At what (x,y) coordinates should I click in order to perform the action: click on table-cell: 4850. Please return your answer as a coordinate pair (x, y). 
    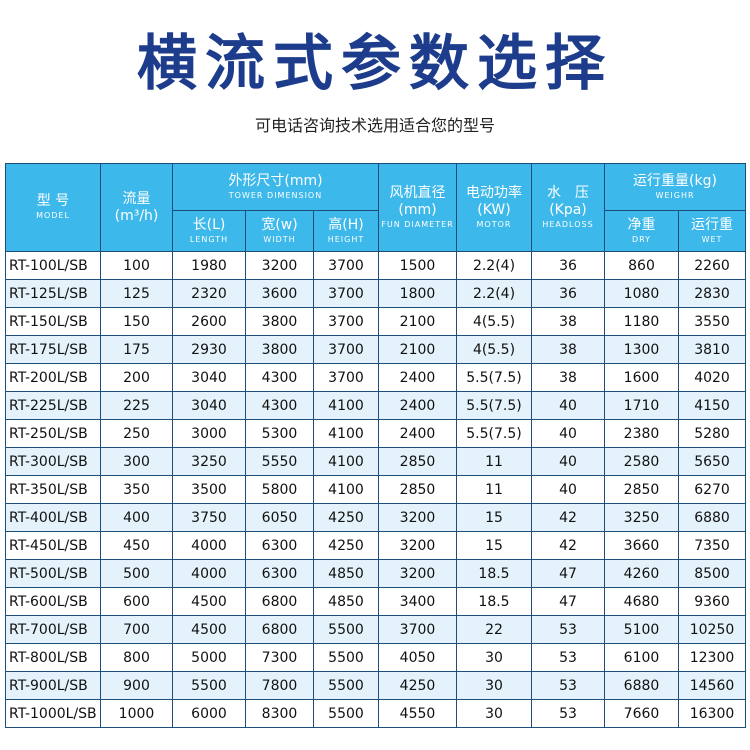
    Looking at the image, I should click on (346, 573).